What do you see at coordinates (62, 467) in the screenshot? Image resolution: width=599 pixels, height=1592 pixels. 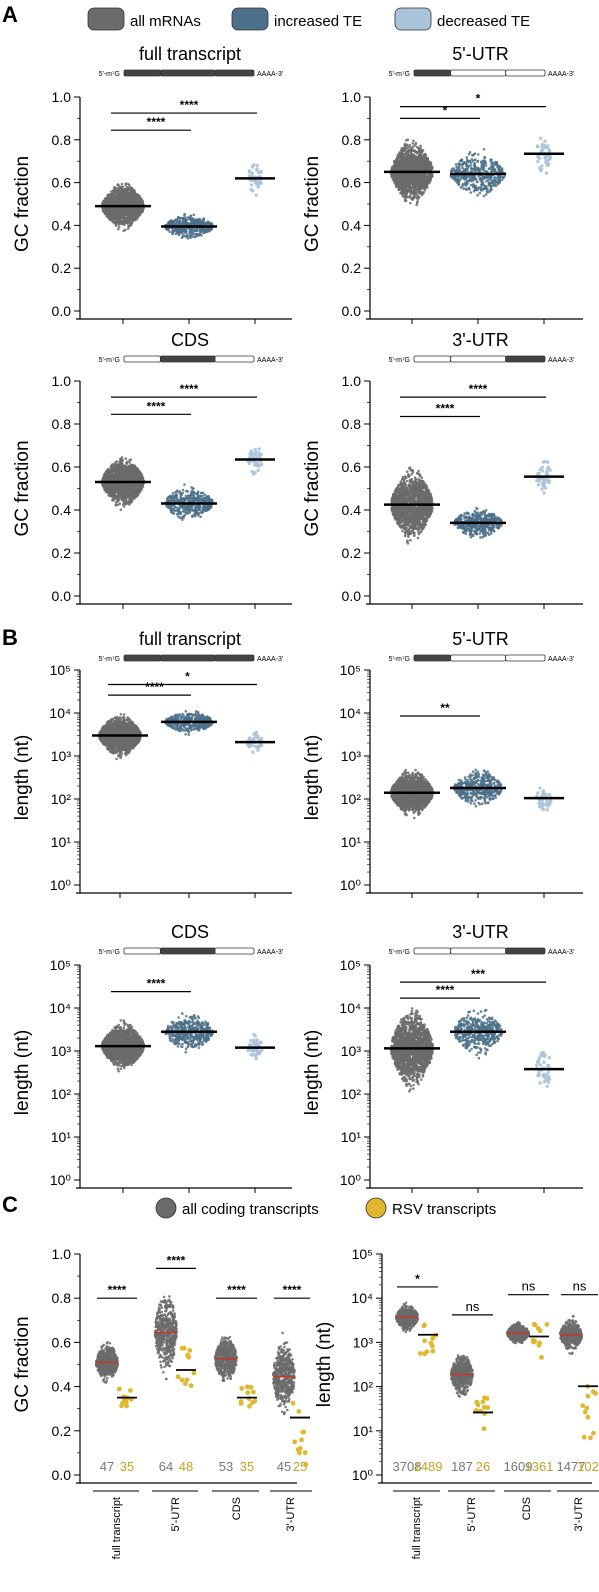 I see `y-tick-label: 0.6` at bounding box center [62, 467].